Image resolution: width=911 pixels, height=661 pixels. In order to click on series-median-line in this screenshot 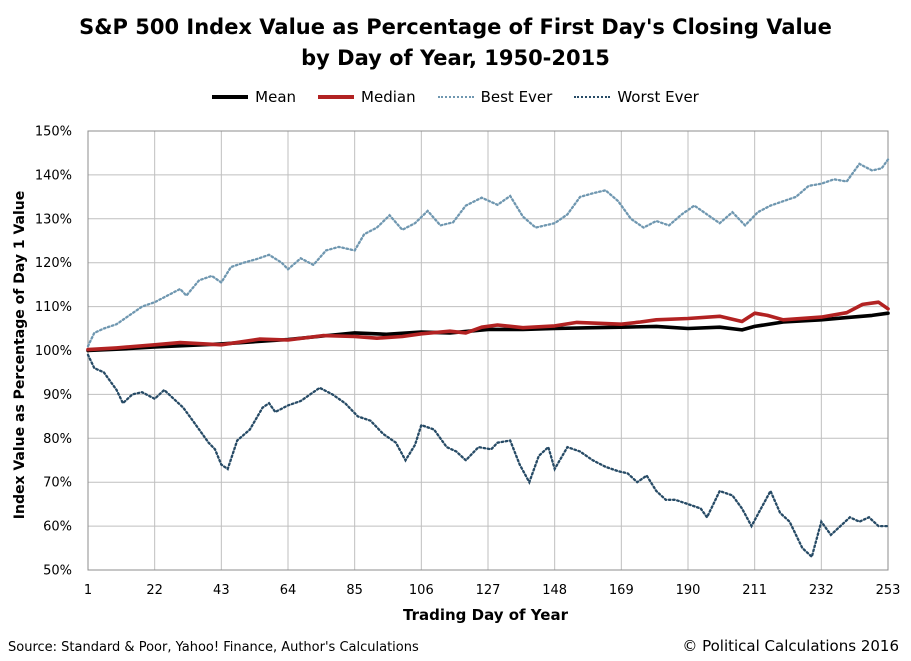, I will do `click(488, 326)`.